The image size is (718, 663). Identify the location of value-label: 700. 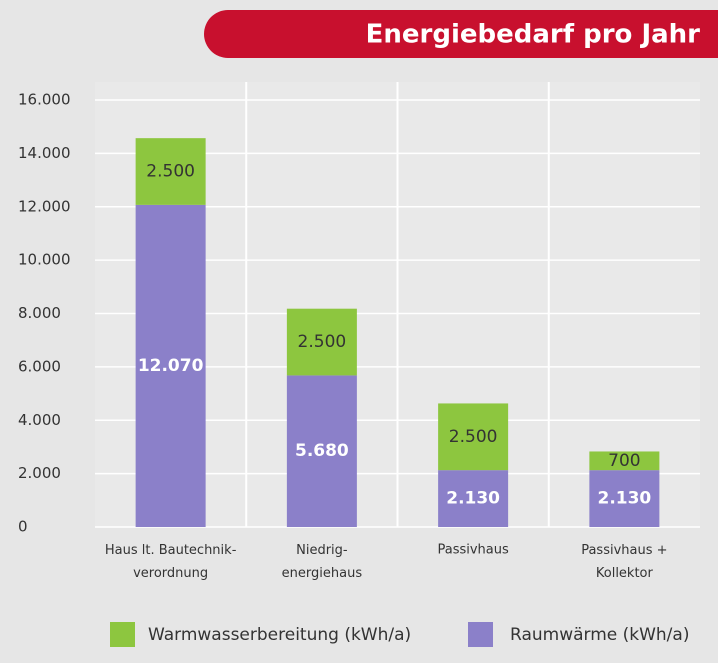
(624, 461).